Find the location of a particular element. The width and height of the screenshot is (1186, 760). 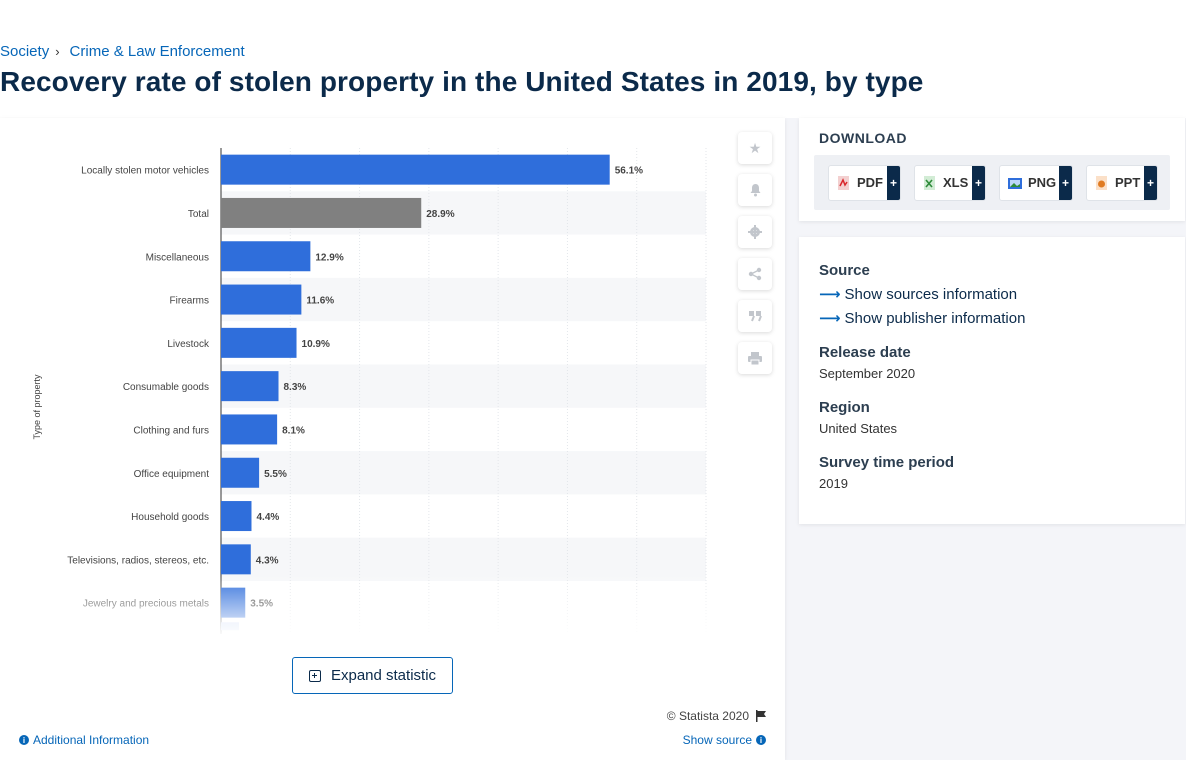

expand-label: Expand statistic is located at coordinates (383, 675).